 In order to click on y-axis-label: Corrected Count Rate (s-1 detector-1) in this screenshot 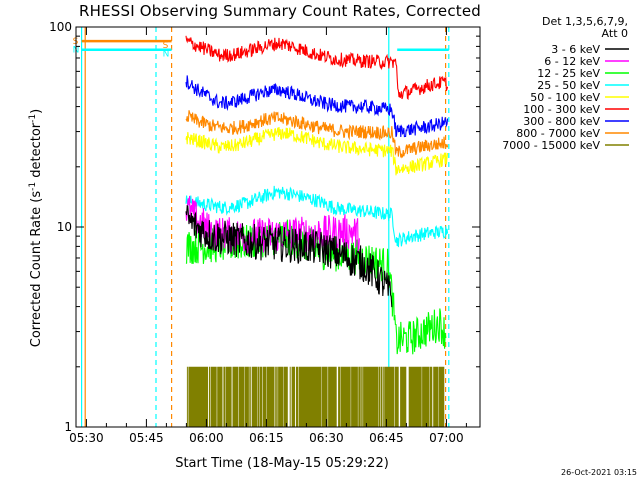, I will do `click(36, 228)`.